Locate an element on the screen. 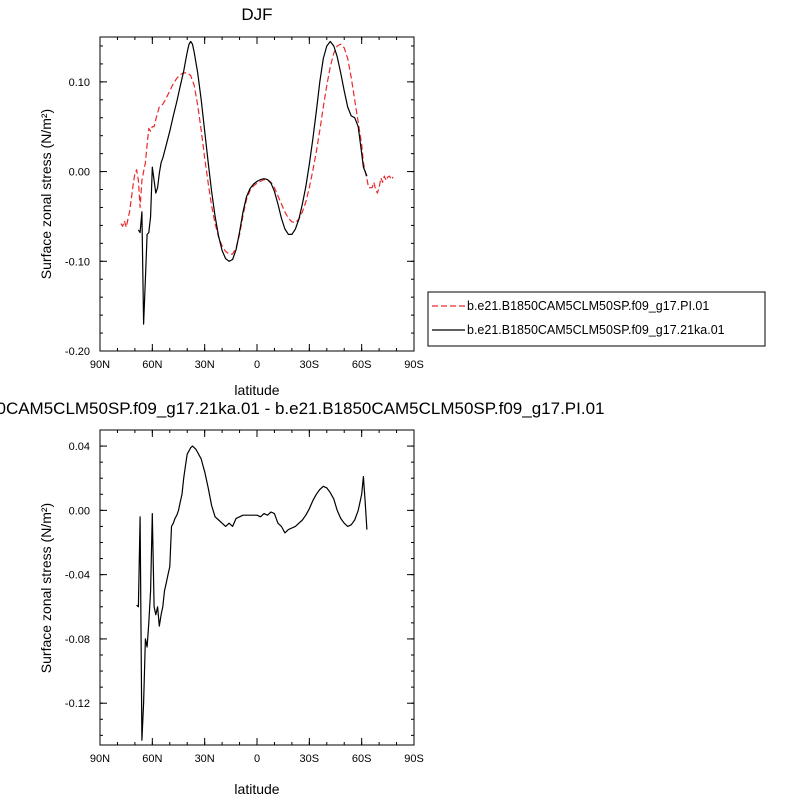 Image resolution: width=800 pixels, height=800 pixels. bottom-y-tick-label: -0.04 is located at coordinates (77, 576).